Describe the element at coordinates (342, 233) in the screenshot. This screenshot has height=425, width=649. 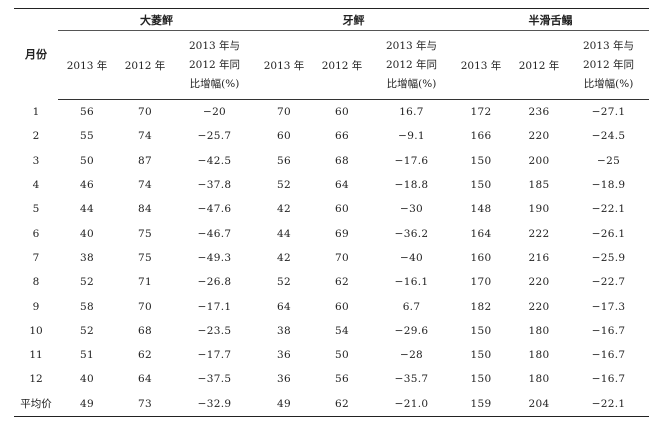
I see `value-cell: 69` at that location.